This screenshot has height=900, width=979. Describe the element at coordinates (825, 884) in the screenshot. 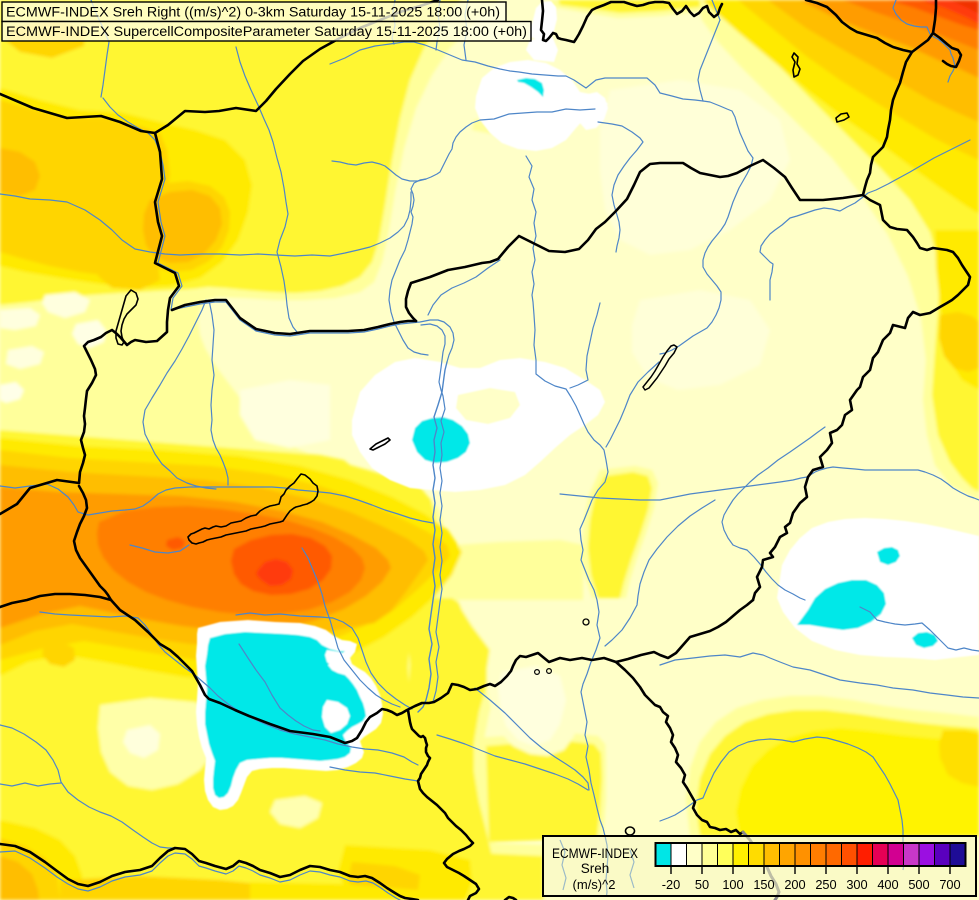

I see `svg-text: 250` at that location.